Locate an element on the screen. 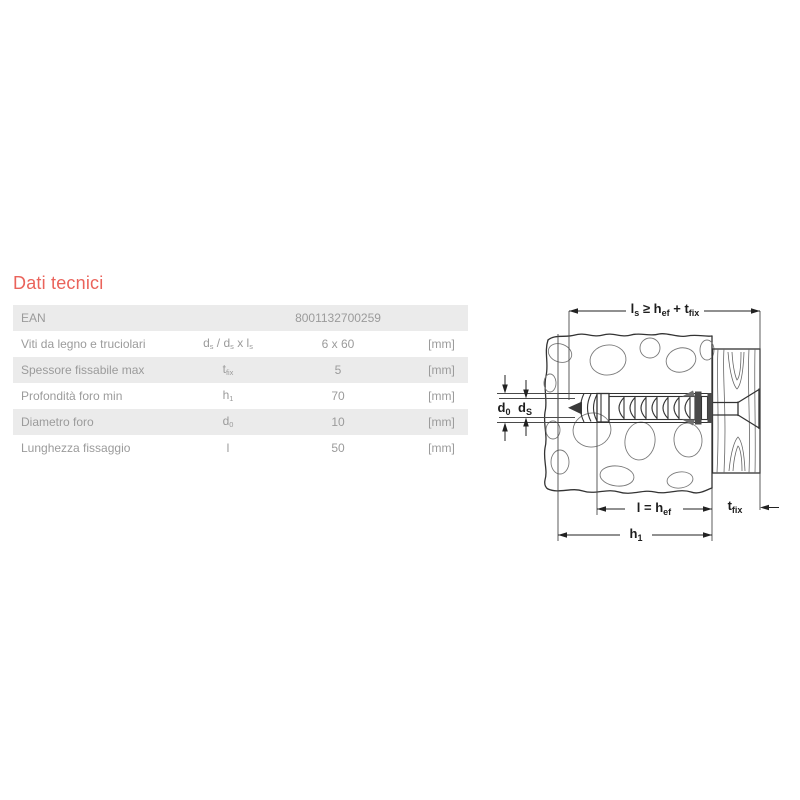 This screenshot has height=800, width=800. row-label: Viti da legno e truciolari is located at coordinates (83, 344).